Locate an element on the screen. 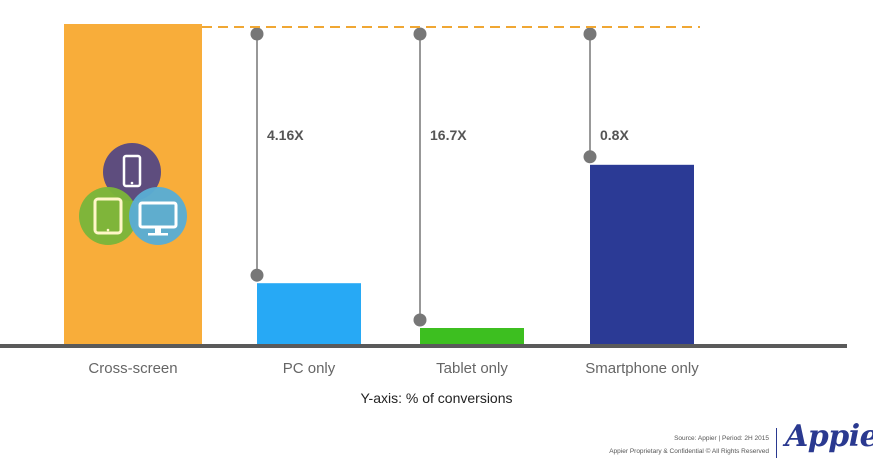 The image size is (873, 474). connector-bottom-dot-pc-only is located at coordinates (257, 275).